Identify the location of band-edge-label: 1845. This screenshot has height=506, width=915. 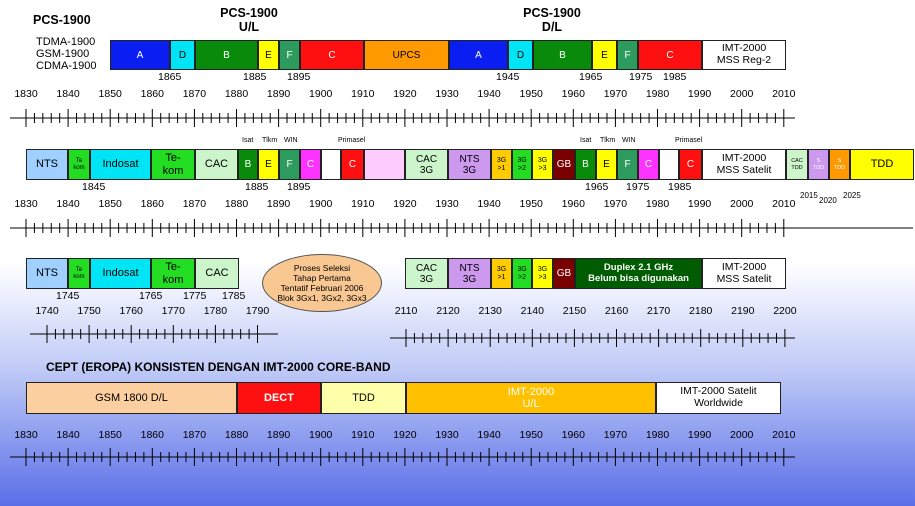
(94, 187).